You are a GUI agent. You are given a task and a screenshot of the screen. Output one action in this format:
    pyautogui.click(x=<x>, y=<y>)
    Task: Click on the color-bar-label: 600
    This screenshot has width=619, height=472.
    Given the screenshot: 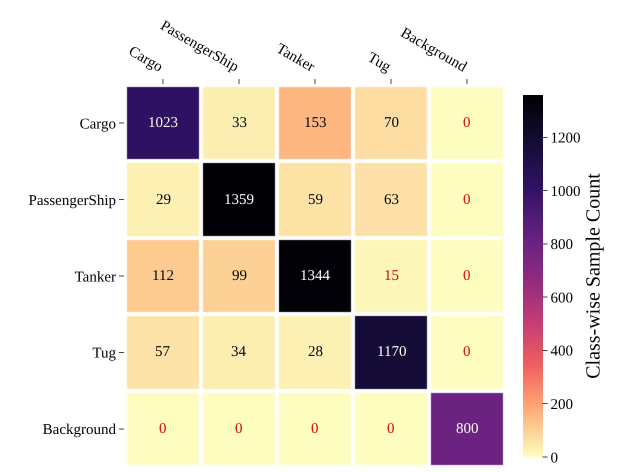 What is the action you would take?
    pyautogui.click(x=561, y=298)
    